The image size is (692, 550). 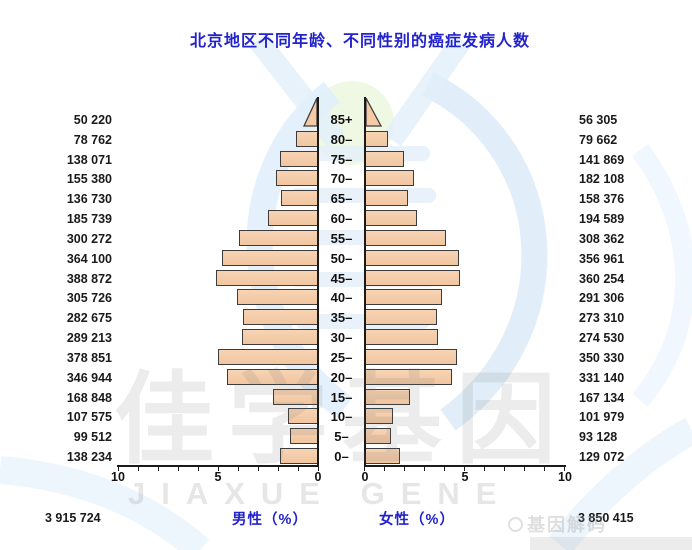 What do you see at coordinates (602, 159) in the screenshot?
I see `female-count: 141 869` at bounding box center [602, 159].